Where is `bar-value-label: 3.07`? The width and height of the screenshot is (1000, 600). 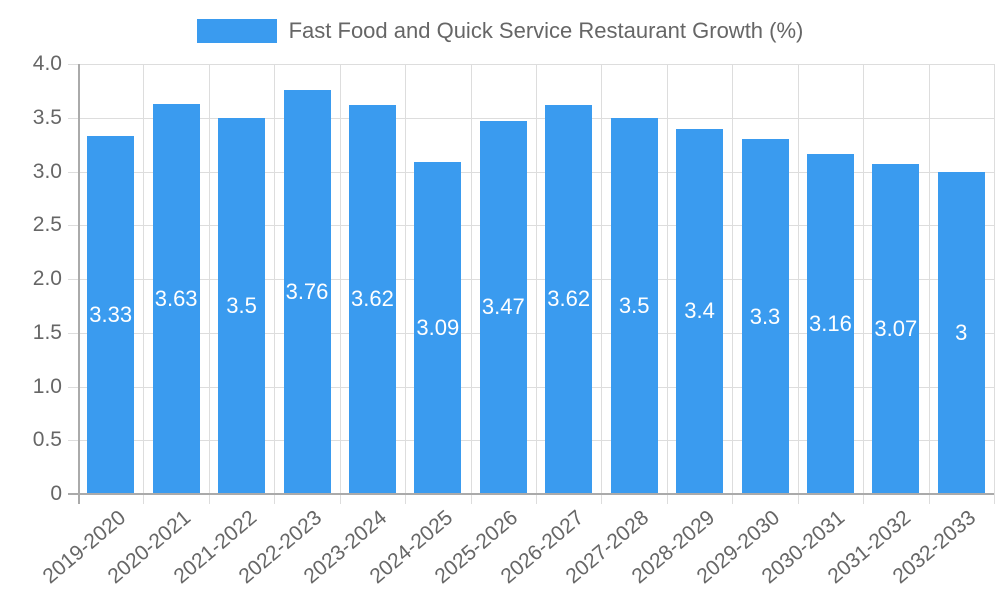
bar-value-label: 3.07 is located at coordinates (896, 328).